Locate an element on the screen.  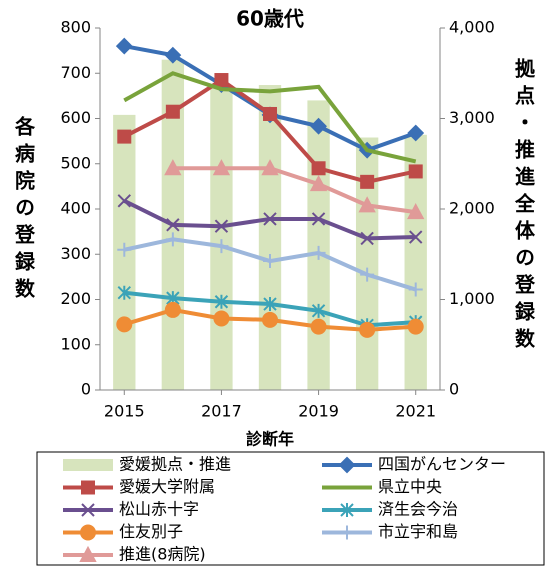
legend-label: 松山赤十字 is located at coordinates (159, 509).